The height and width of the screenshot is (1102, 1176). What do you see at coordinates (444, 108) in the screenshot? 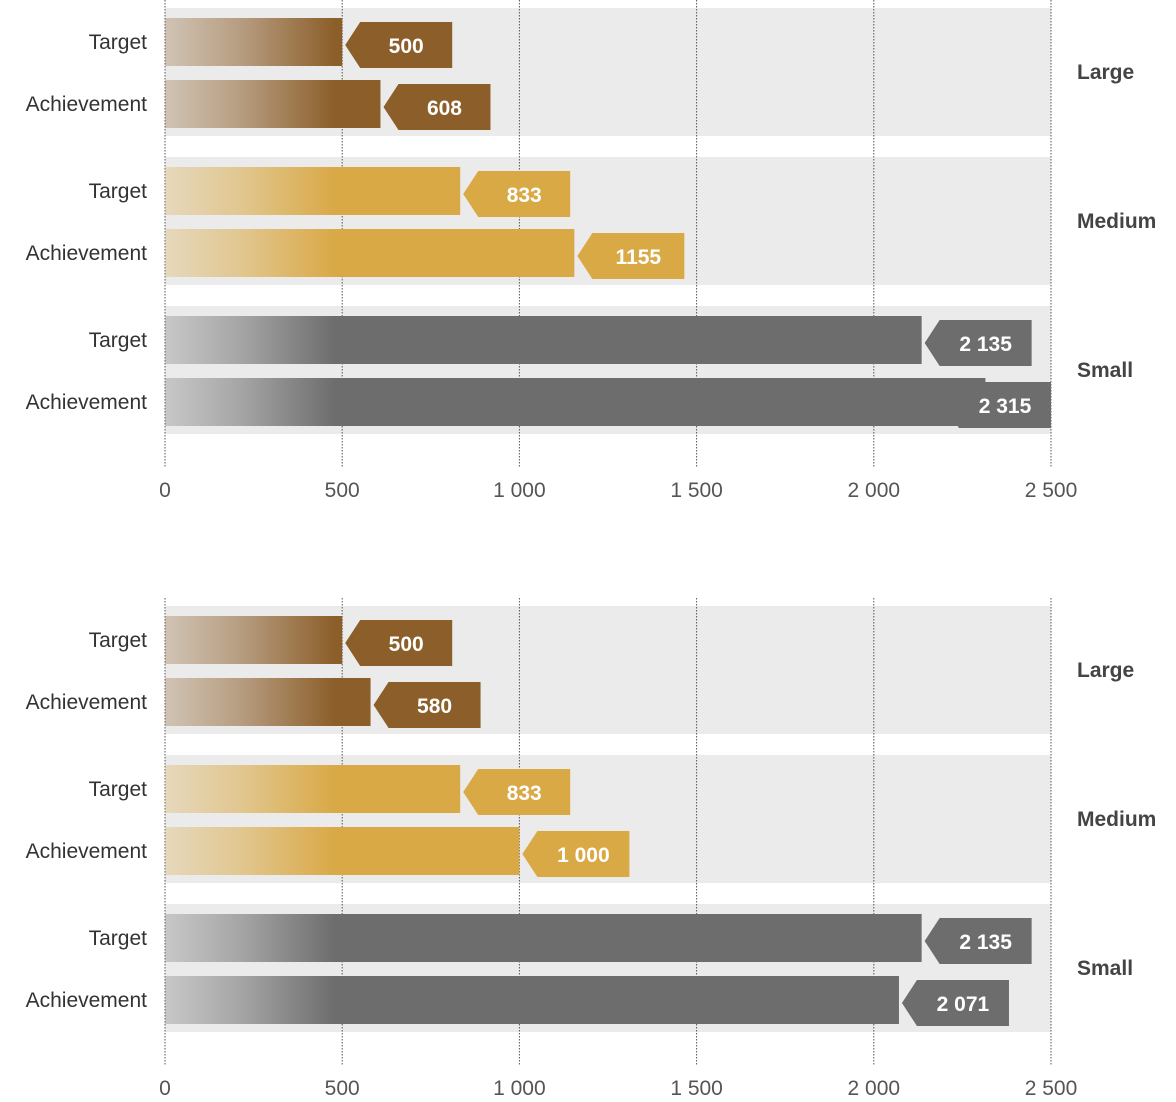
I see `value-label: 608` at bounding box center [444, 108].